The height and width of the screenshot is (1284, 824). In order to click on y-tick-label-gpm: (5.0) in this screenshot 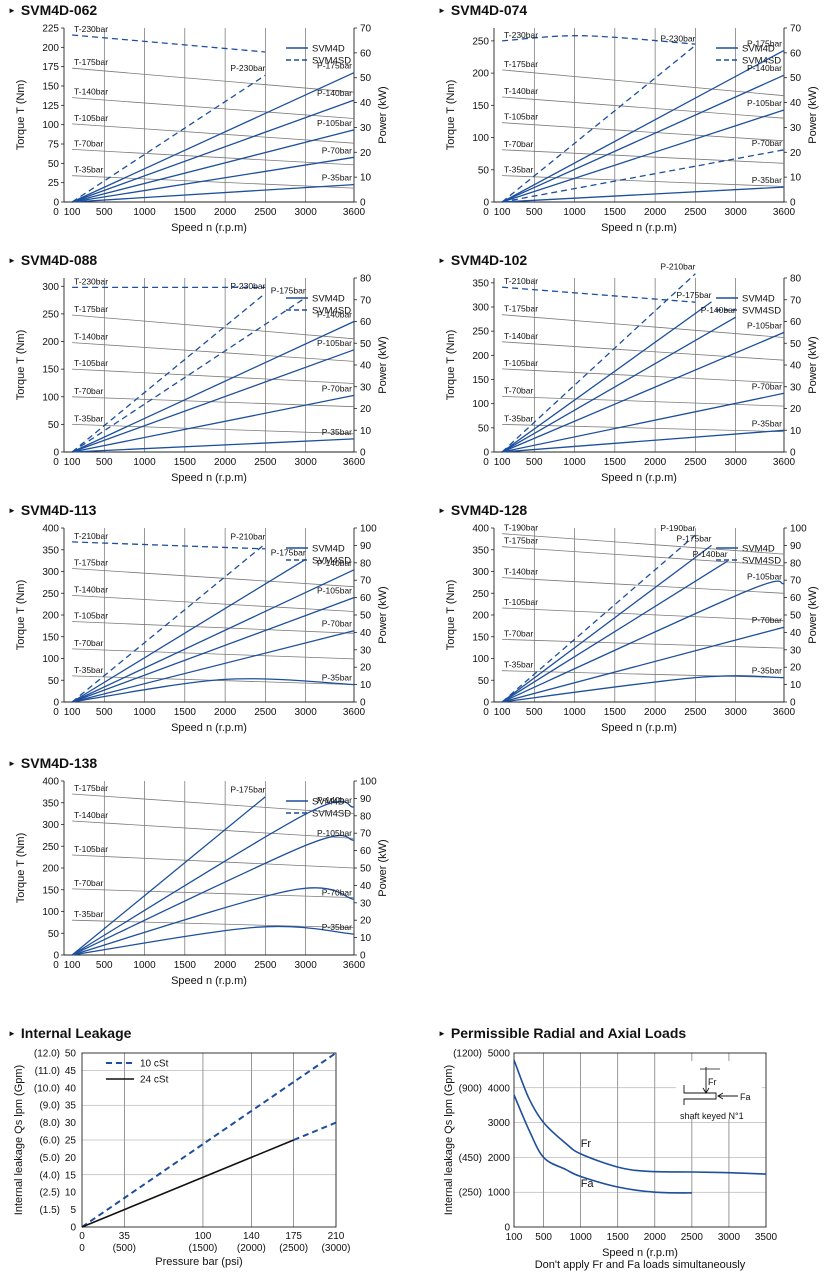, I will do `click(49, 1158)`.